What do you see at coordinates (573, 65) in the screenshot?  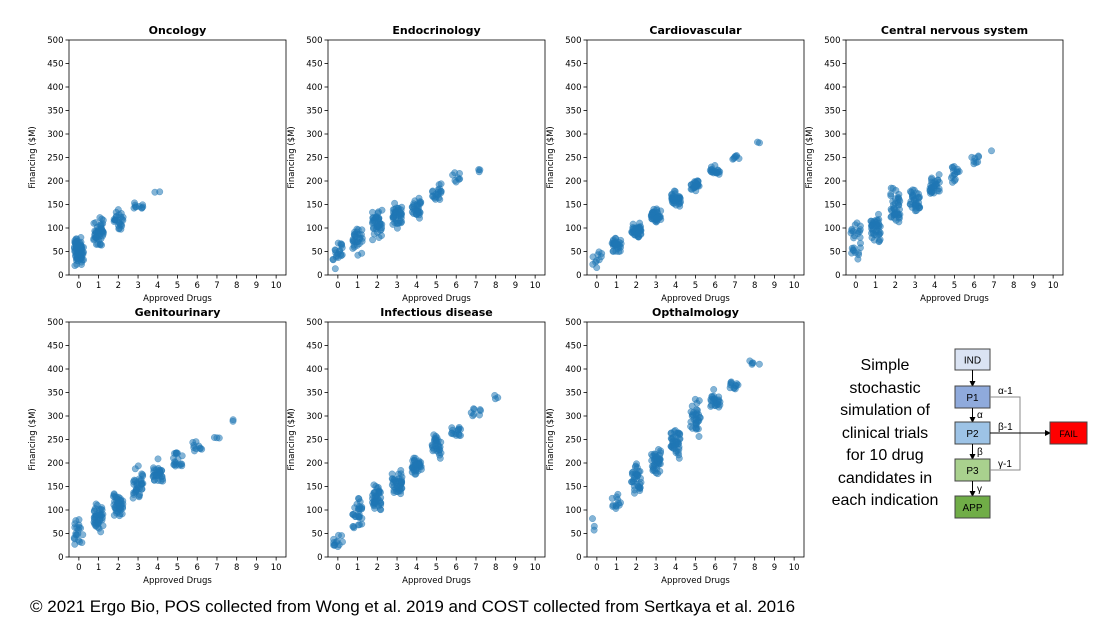 I see `y-tick-label: 450` at bounding box center [573, 65].